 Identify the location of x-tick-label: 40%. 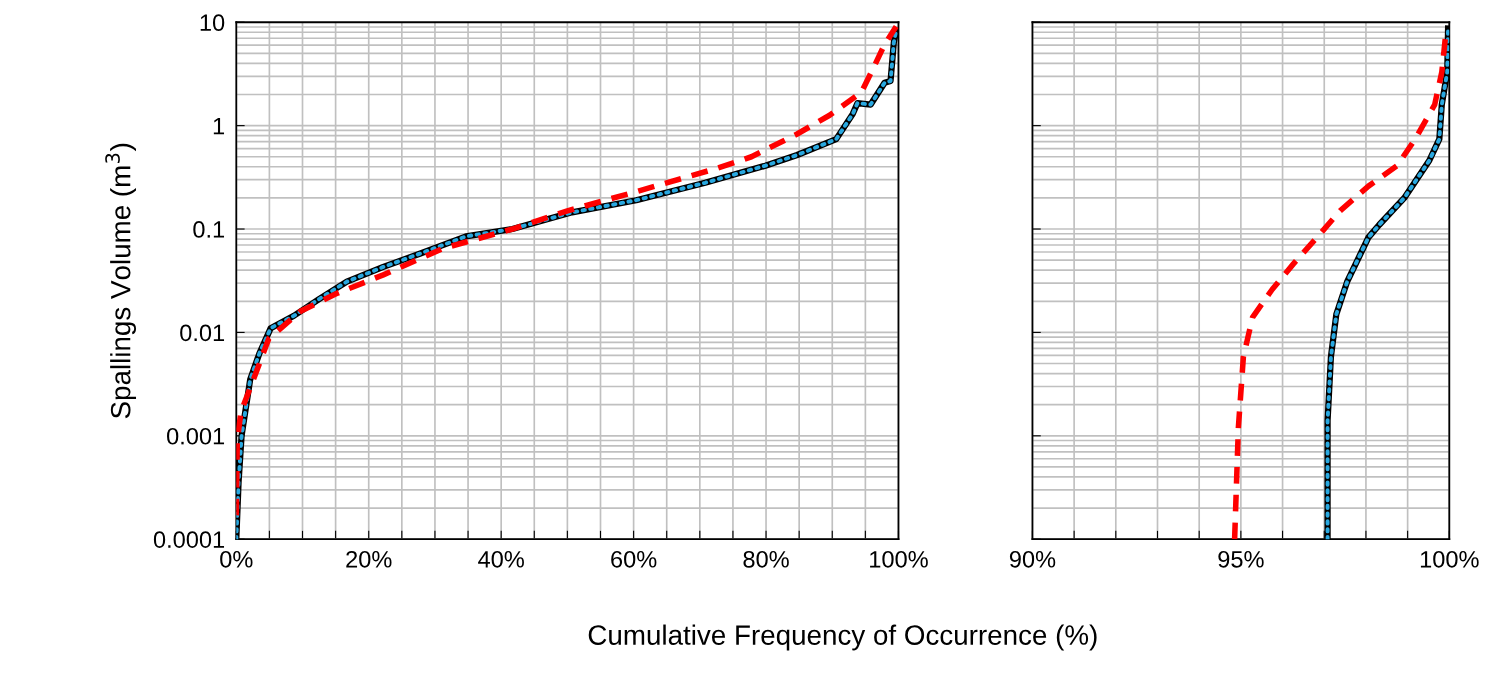
(501, 559).